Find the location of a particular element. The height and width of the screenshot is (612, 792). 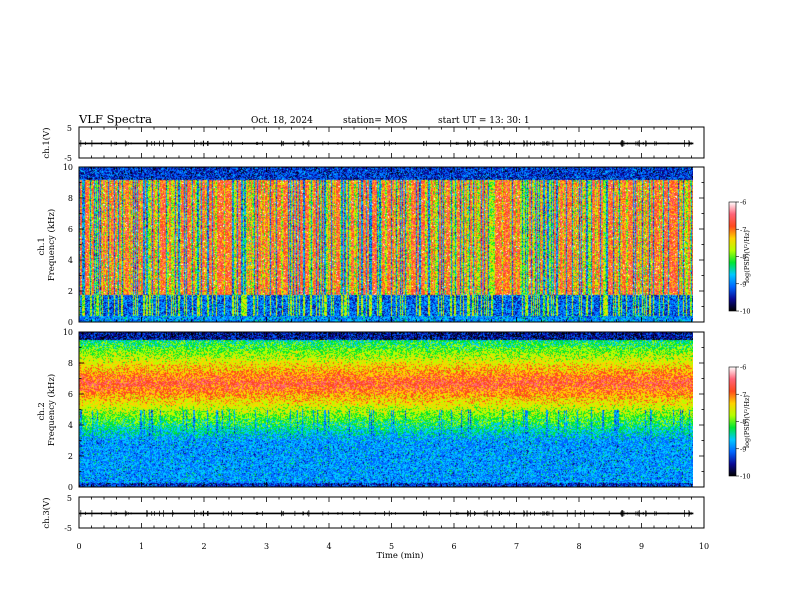

ch3-ytick-top: 5 is located at coordinates (69, 498).